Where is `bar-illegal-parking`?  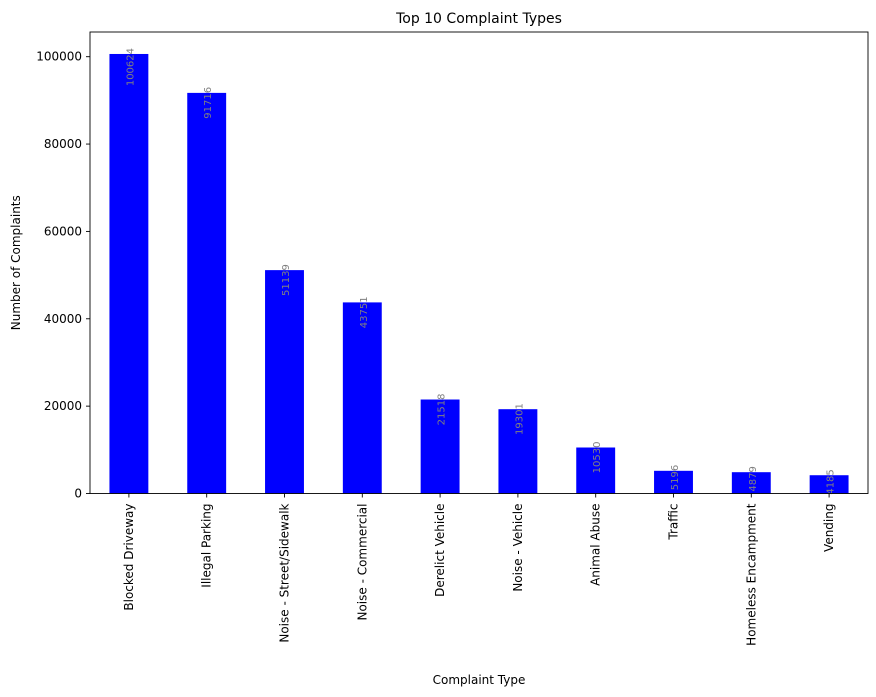 bar-illegal-parking is located at coordinates (207, 293).